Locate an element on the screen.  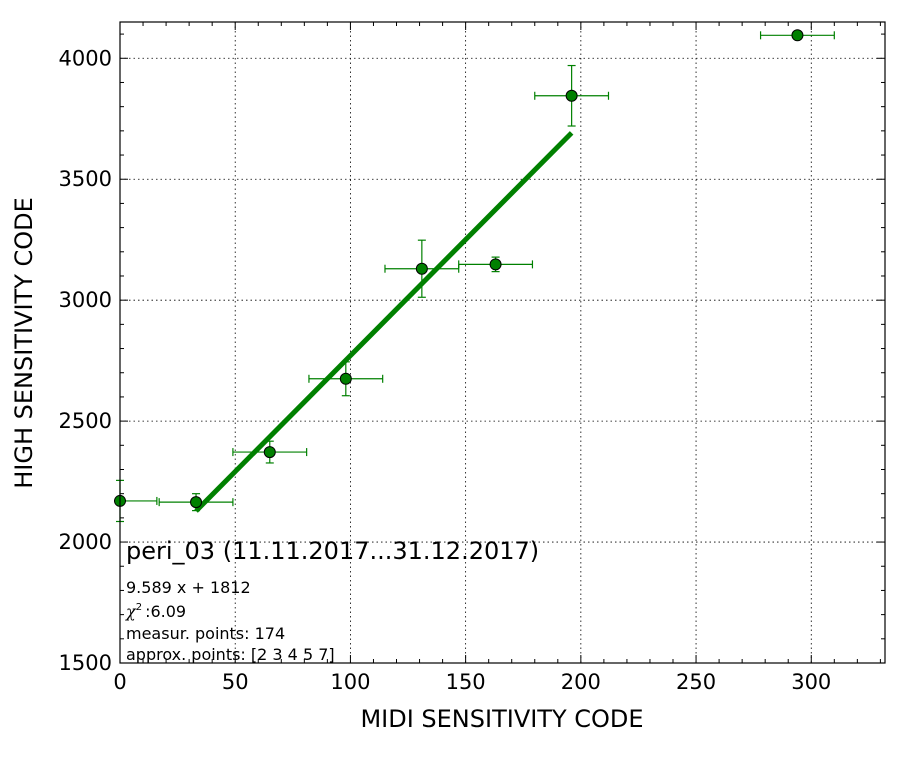
x-tick-label: 0 is located at coordinates (119, 682).